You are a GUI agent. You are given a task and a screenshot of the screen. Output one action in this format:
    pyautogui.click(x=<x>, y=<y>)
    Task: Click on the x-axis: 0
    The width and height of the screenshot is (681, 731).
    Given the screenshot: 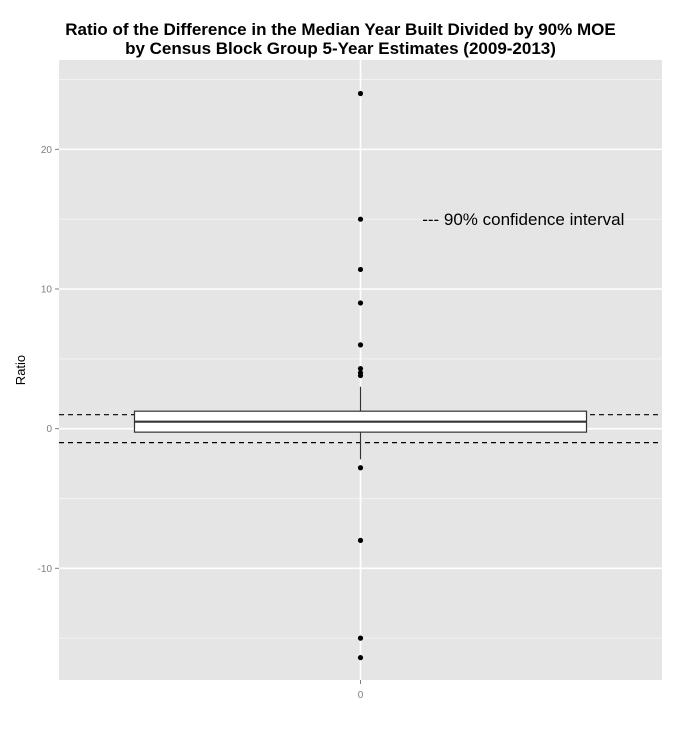 What is the action you would take?
    pyautogui.click(x=361, y=690)
    